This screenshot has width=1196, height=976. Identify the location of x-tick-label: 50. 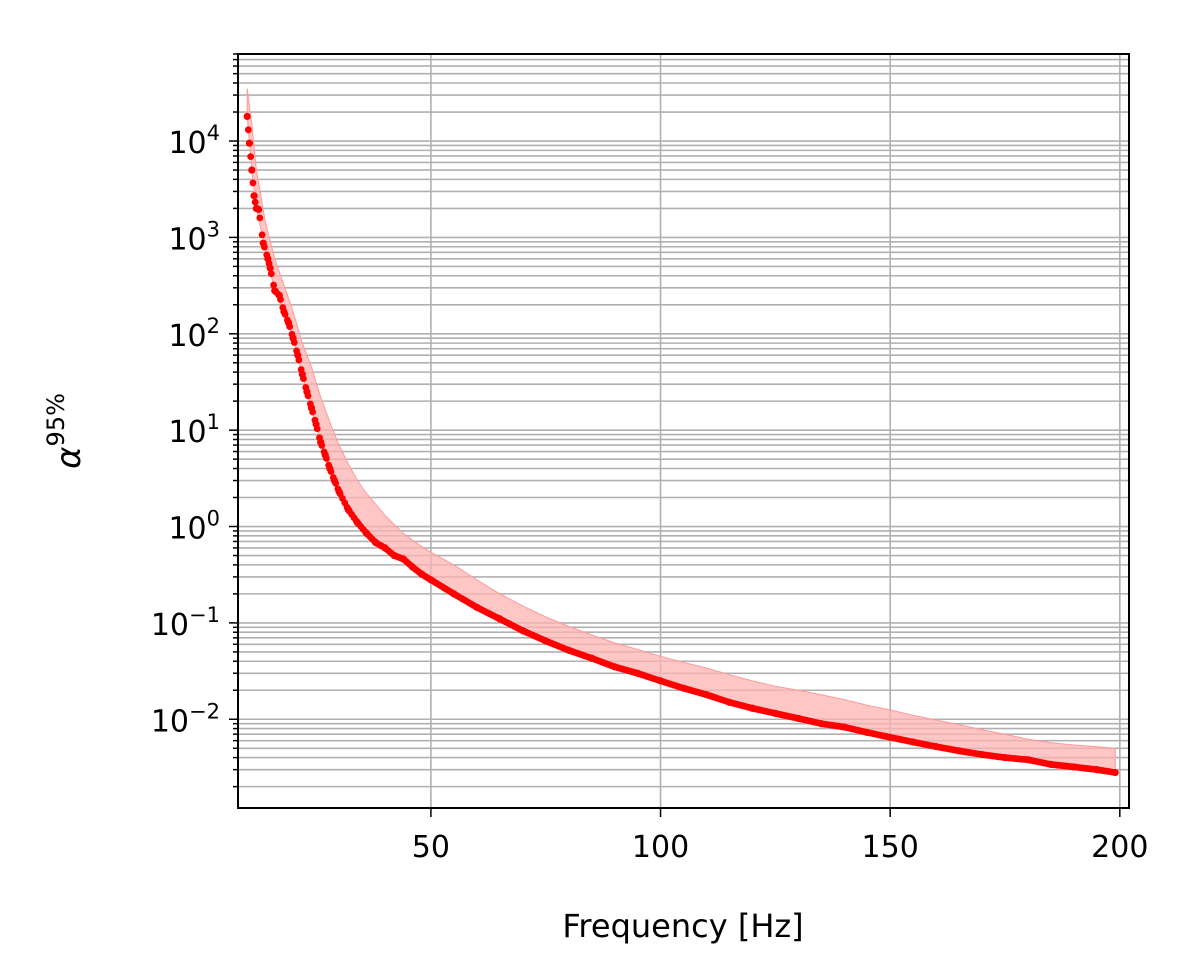
(431, 847).